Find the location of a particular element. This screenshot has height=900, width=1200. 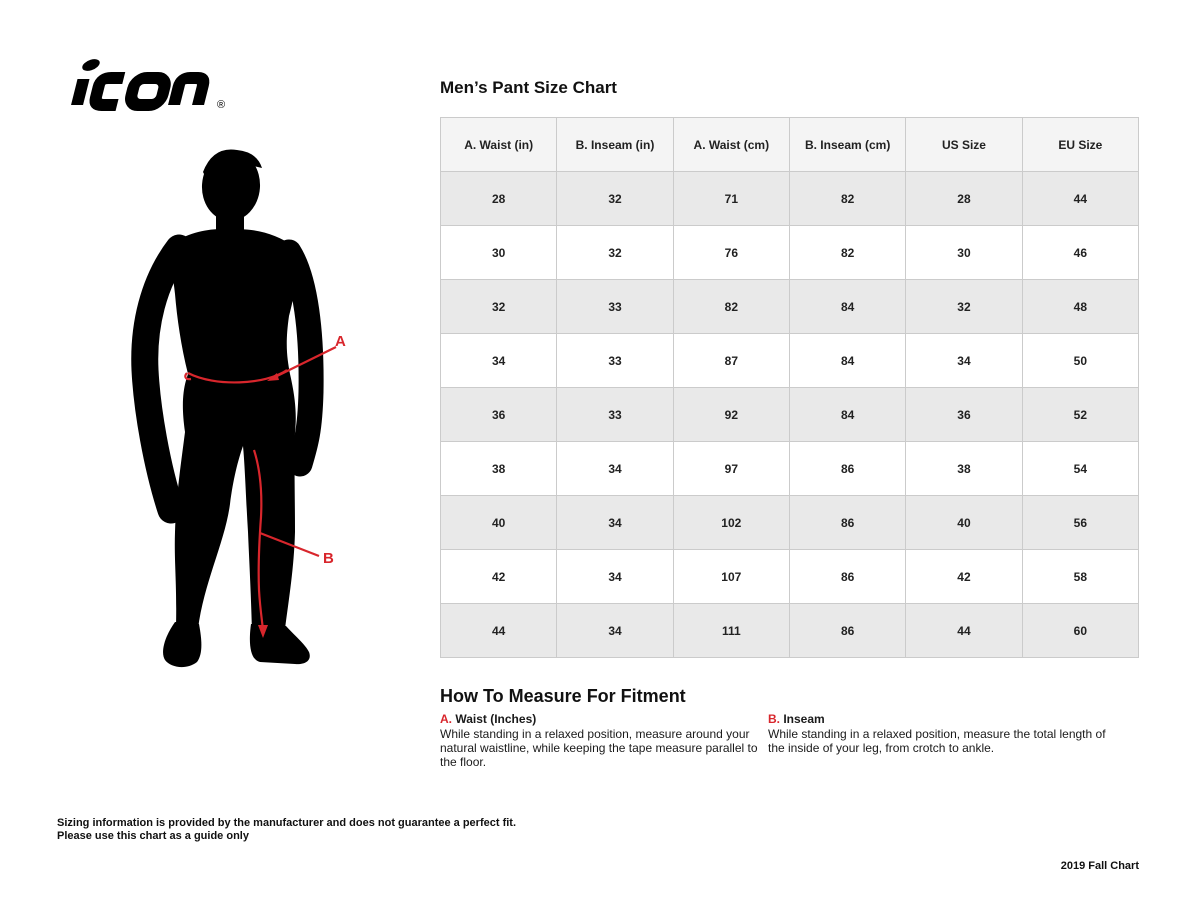

silhouette-right-arm is located at coordinates (300, 358).